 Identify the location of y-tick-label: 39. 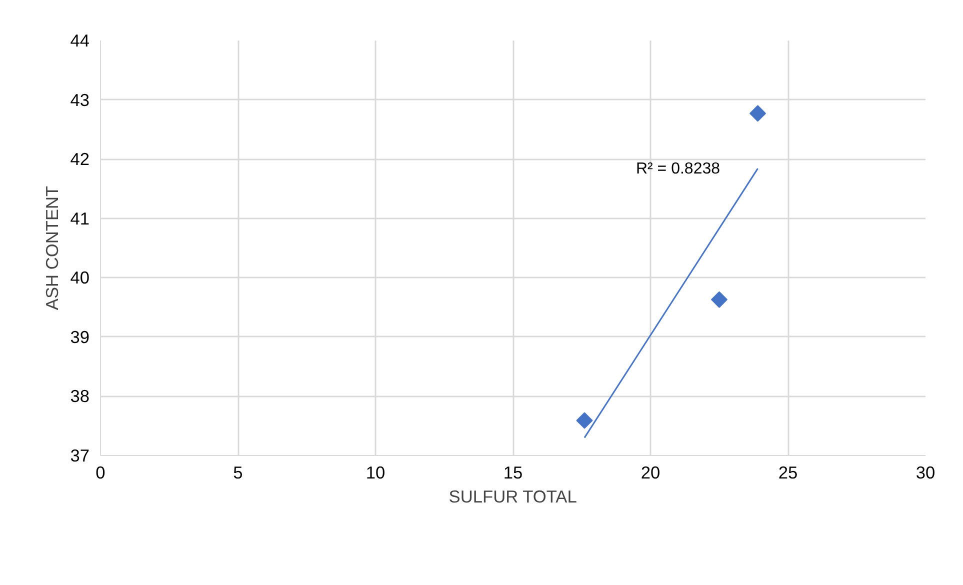
(80, 336).